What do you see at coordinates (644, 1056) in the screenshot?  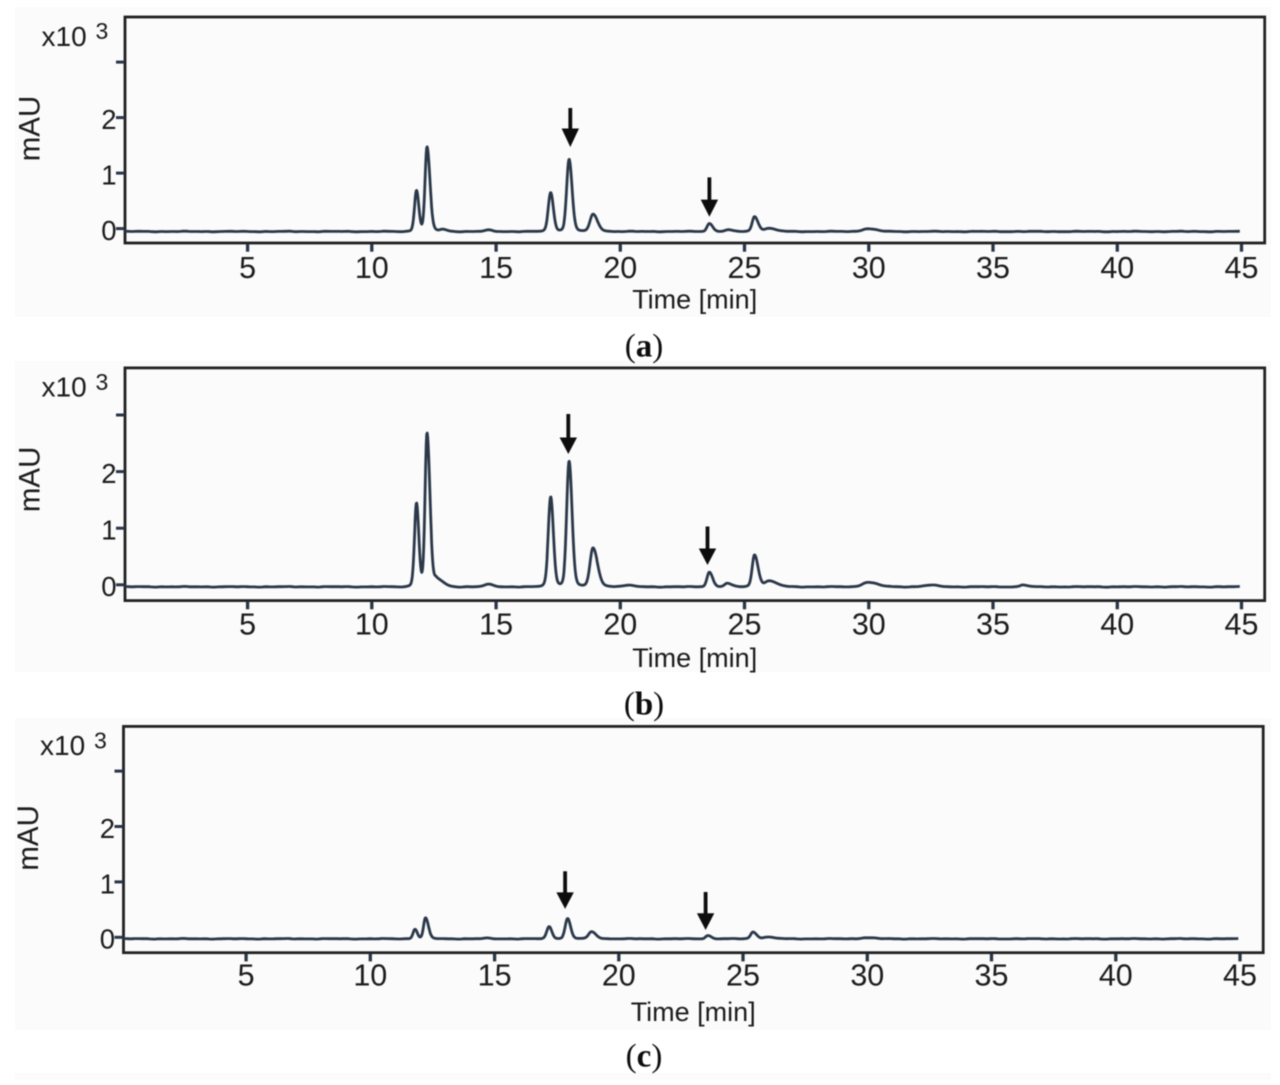 I see `svg-text: (c)` at bounding box center [644, 1056].